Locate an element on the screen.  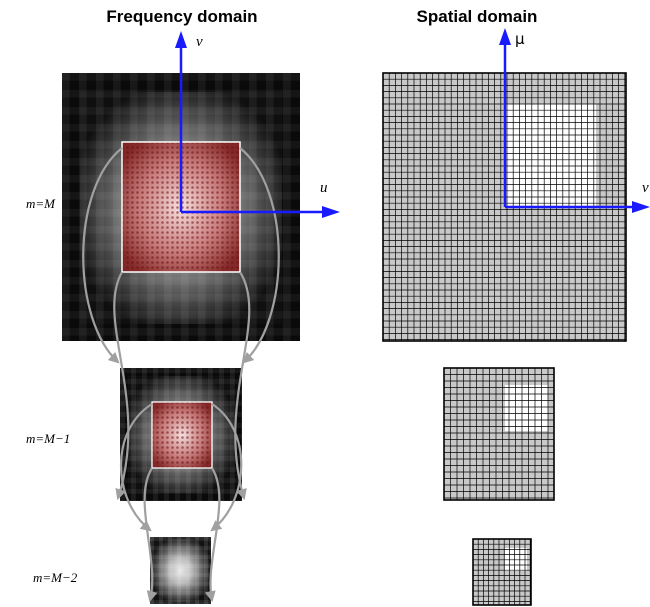
spatial-grid-medium is located at coordinates (499, 434).